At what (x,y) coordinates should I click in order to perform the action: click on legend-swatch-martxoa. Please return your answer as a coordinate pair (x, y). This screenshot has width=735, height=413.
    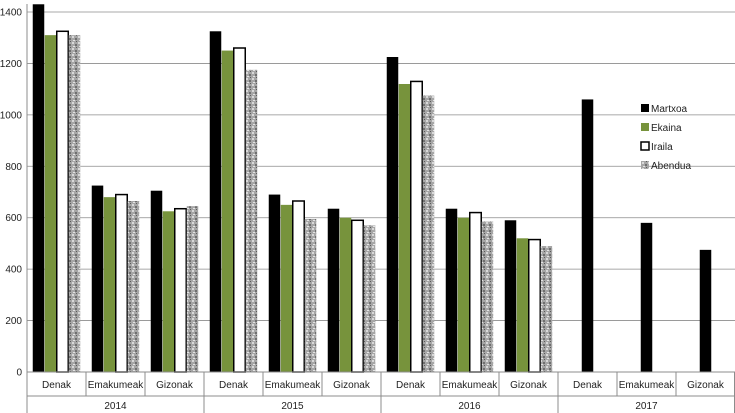
    Looking at the image, I should click on (645, 108).